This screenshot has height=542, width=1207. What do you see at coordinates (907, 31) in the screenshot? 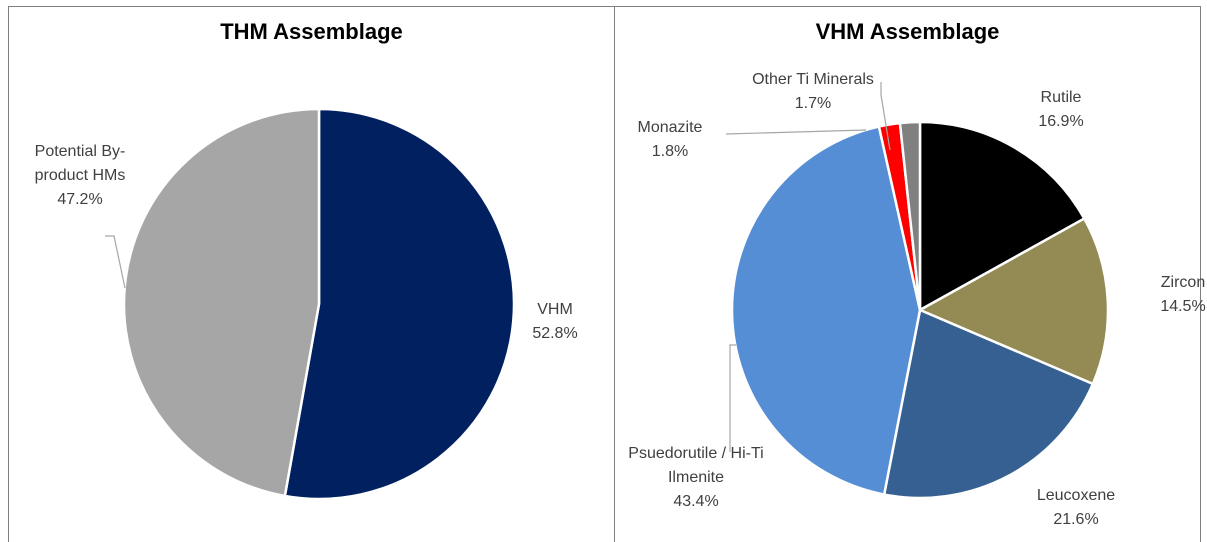
I see `chart-title: VHM Assemblage` at bounding box center [907, 31].